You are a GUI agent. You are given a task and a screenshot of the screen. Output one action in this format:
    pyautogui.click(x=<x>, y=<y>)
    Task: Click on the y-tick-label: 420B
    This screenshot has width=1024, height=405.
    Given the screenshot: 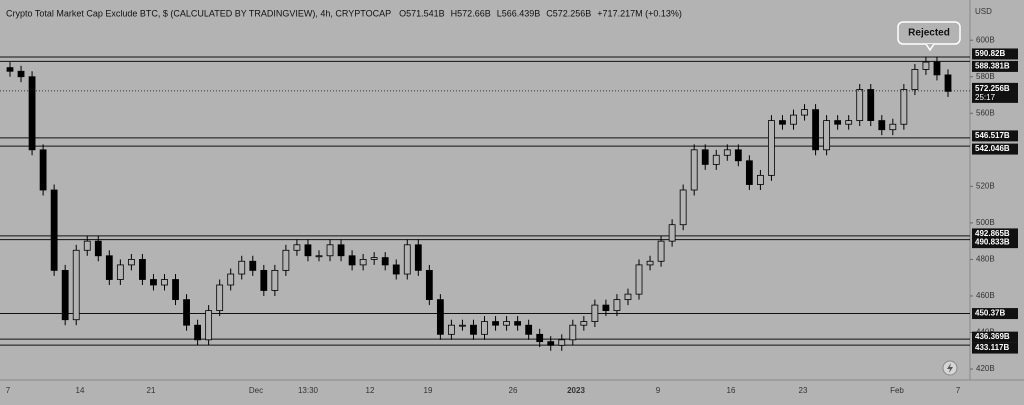 What is the action you would take?
    pyautogui.click(x=985, y=368)
    